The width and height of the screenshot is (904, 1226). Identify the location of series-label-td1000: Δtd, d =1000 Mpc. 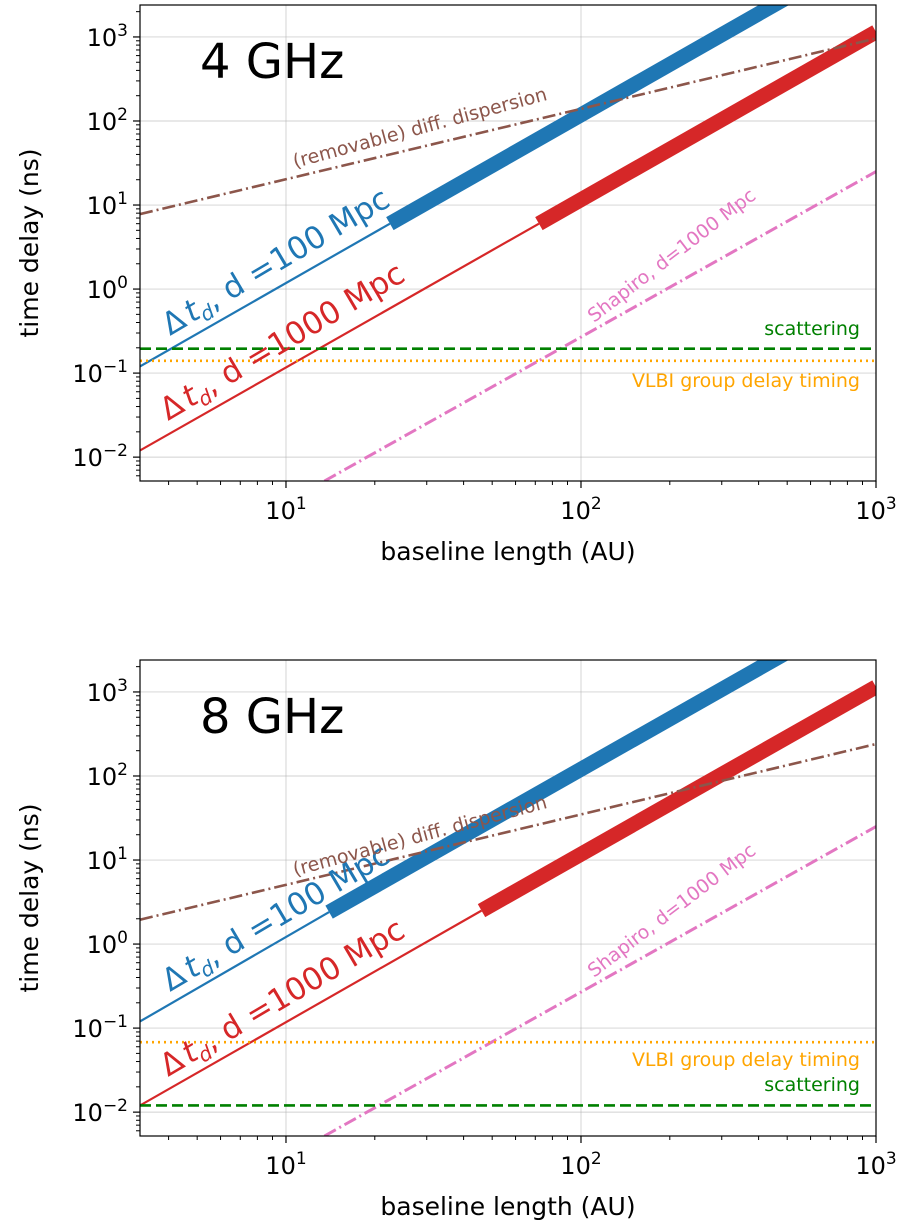
(283, 343).